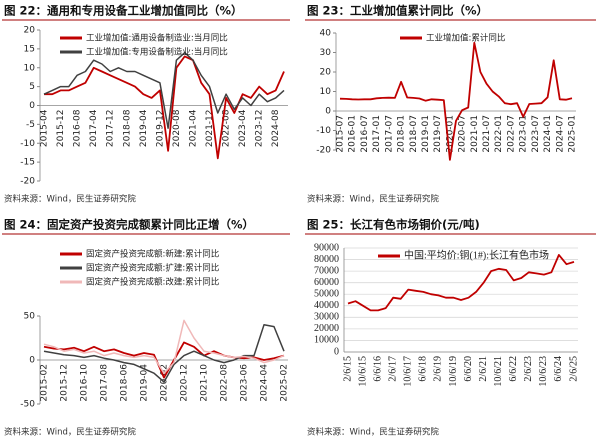 The height and width of the screenshot is (439, 598). What do you see at coordinates (123, 11) in the screenshot?
I see `chart-title: 图 22：通用和专用设备工业增加值同比（%）` at bounding box center [123, 11].